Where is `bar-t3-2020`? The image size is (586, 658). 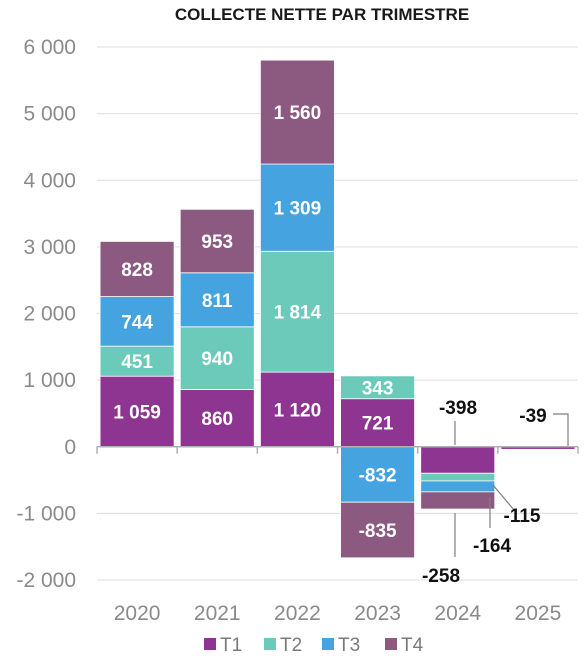 bar-t3-2020 is located at coordinates (137, 321).